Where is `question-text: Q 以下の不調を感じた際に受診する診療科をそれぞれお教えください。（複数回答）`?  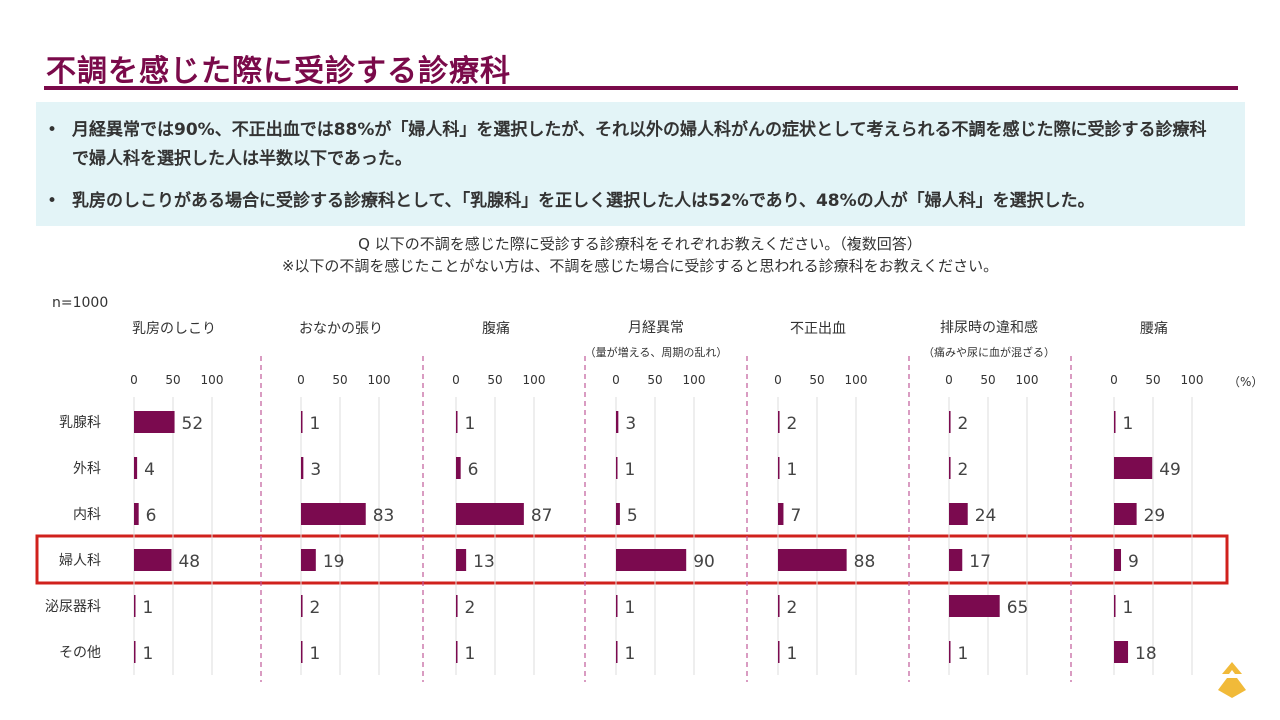 question-text: Q 以下の不調を感じた際に受診する診療科をそれぞれお教えください。（複数回答） is located at coordinates (640, 244).